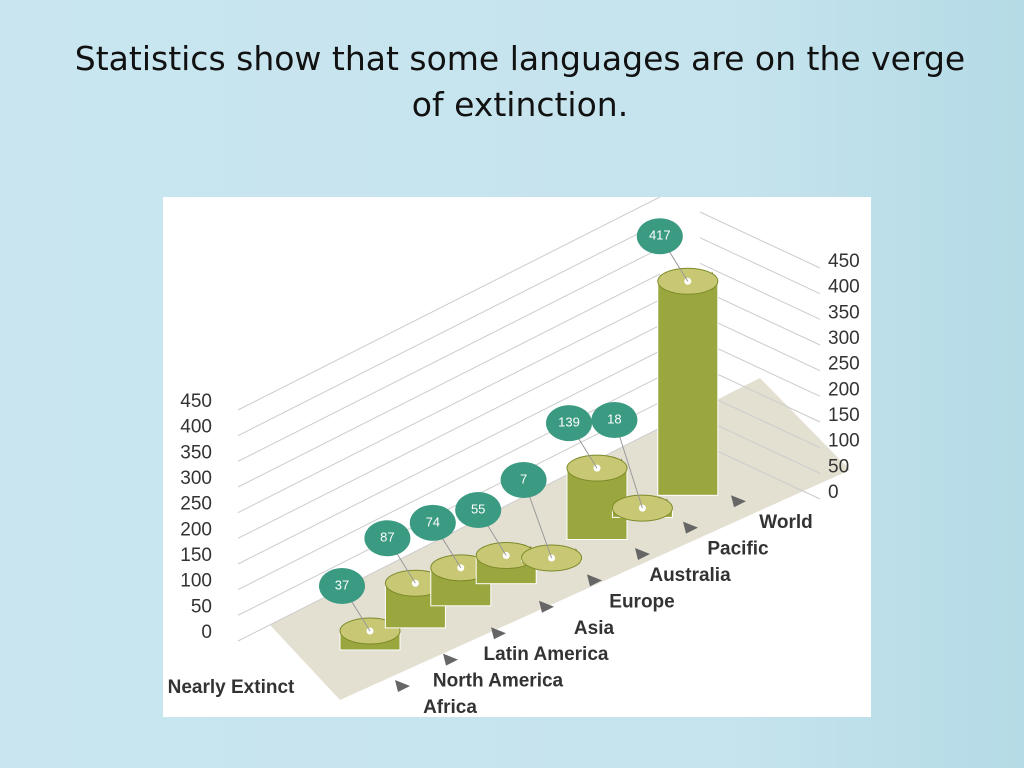  I want to click on y-tick-label: 150, so click(196, 555).